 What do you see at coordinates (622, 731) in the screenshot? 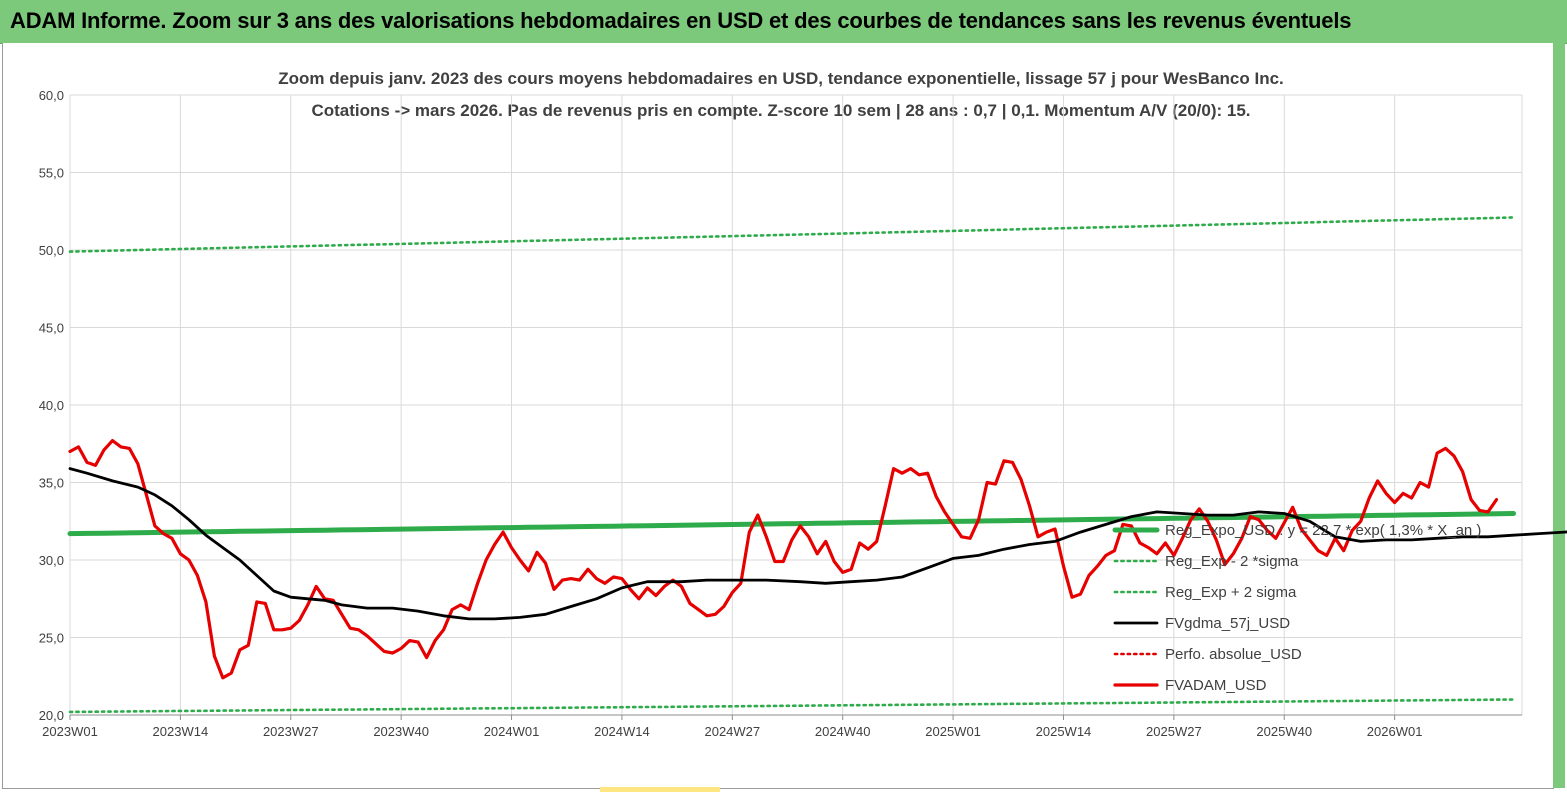
I see `x-tick-label: 2024W14` at bounding box center [622, 731].